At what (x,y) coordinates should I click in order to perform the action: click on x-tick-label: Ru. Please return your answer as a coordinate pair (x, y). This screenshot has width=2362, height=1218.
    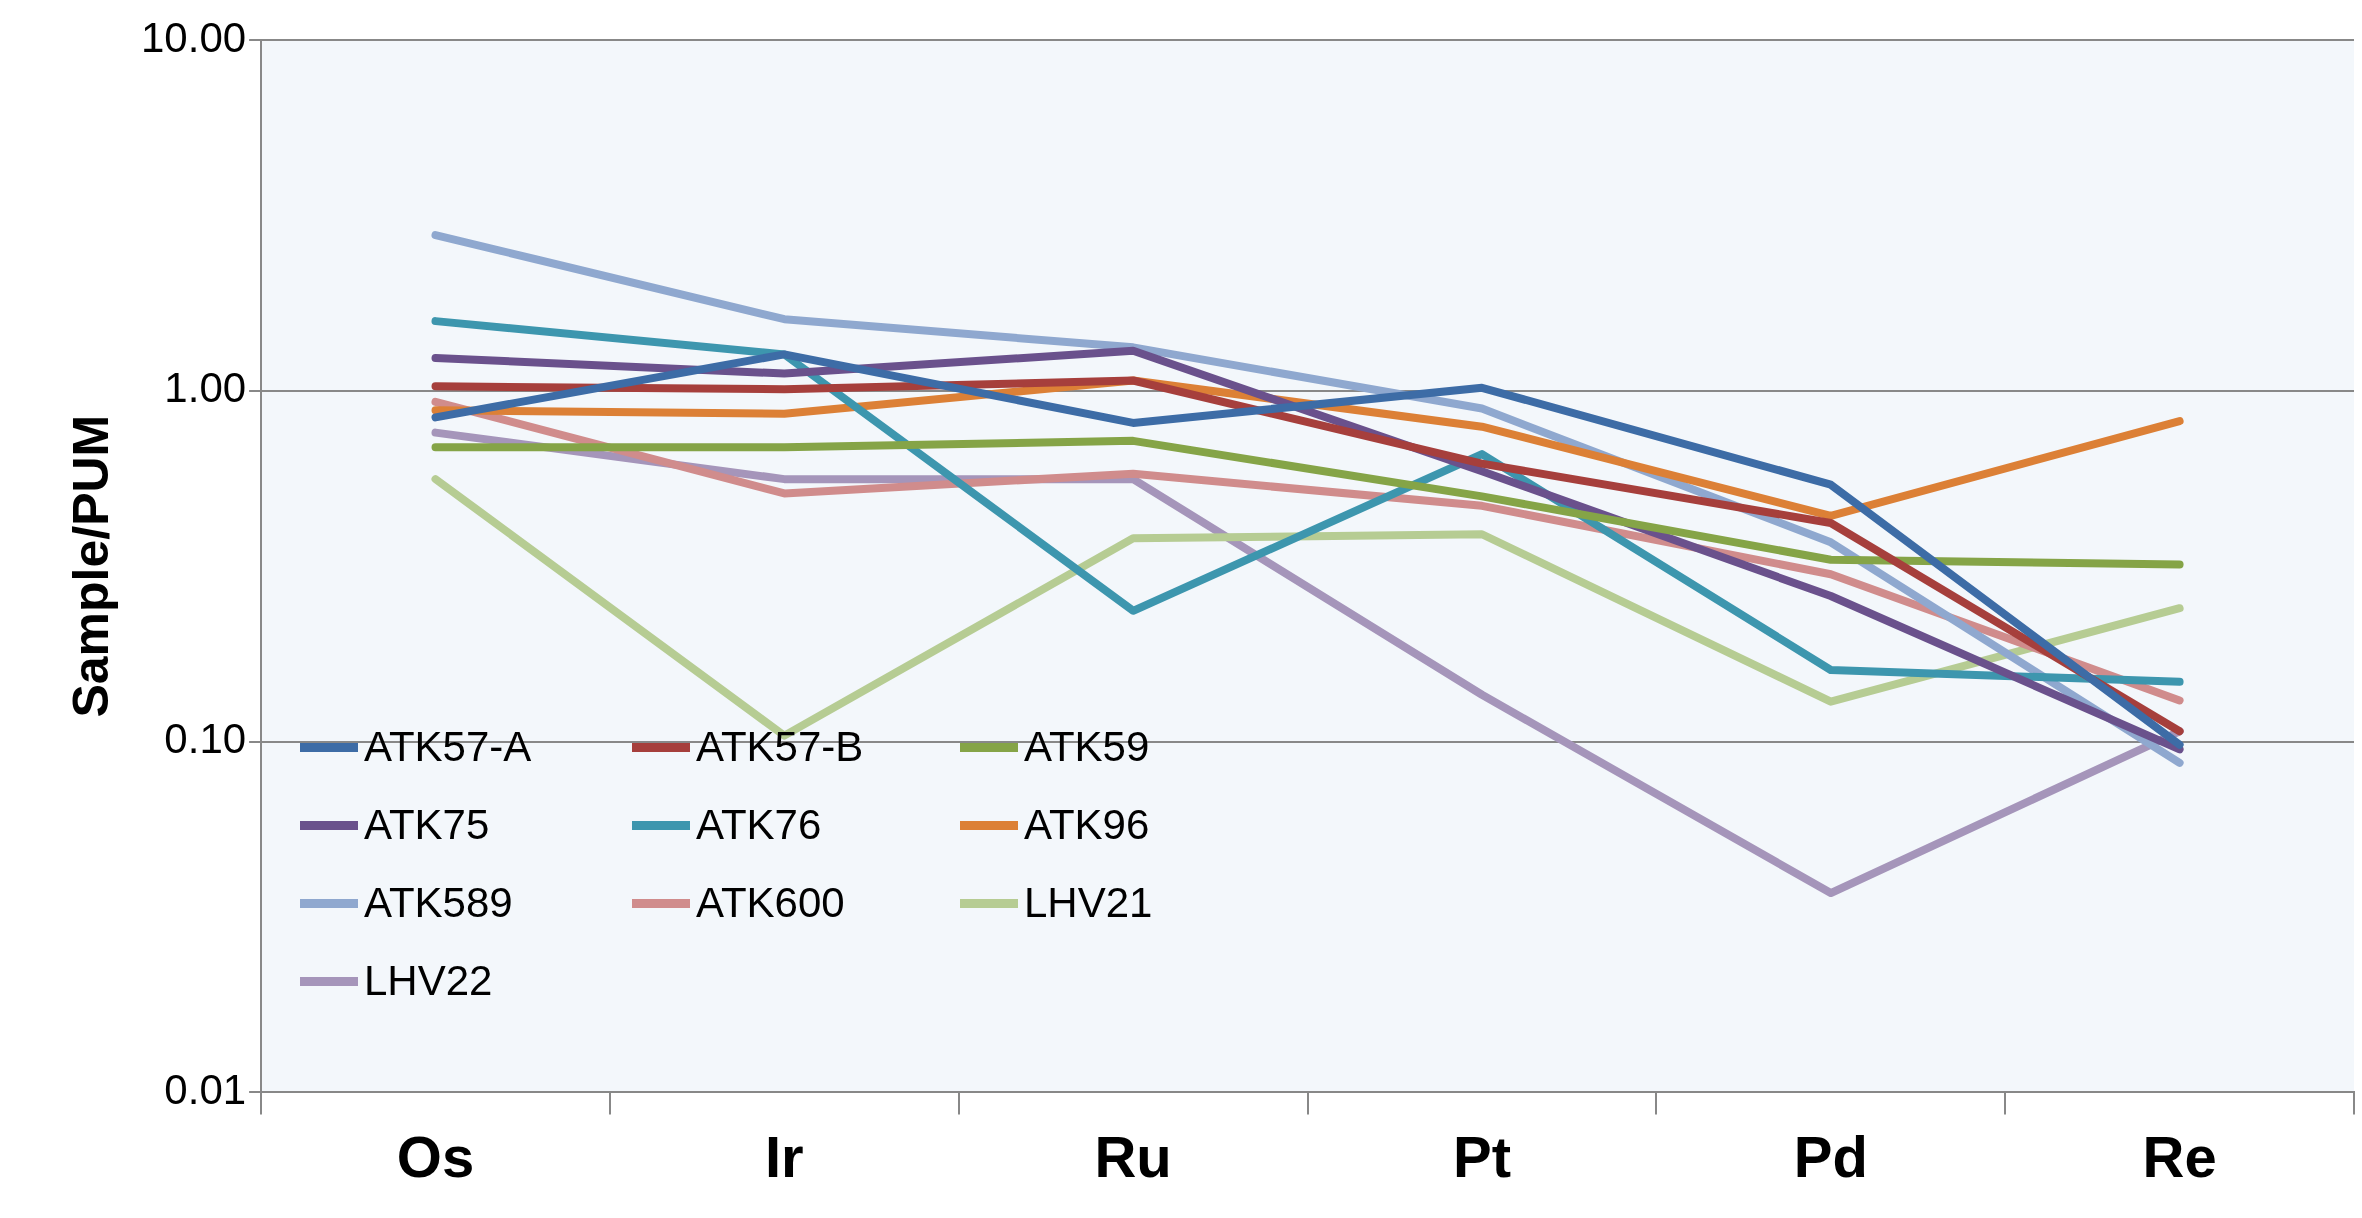
    Looking at the image, I should click on (1133, 1157).